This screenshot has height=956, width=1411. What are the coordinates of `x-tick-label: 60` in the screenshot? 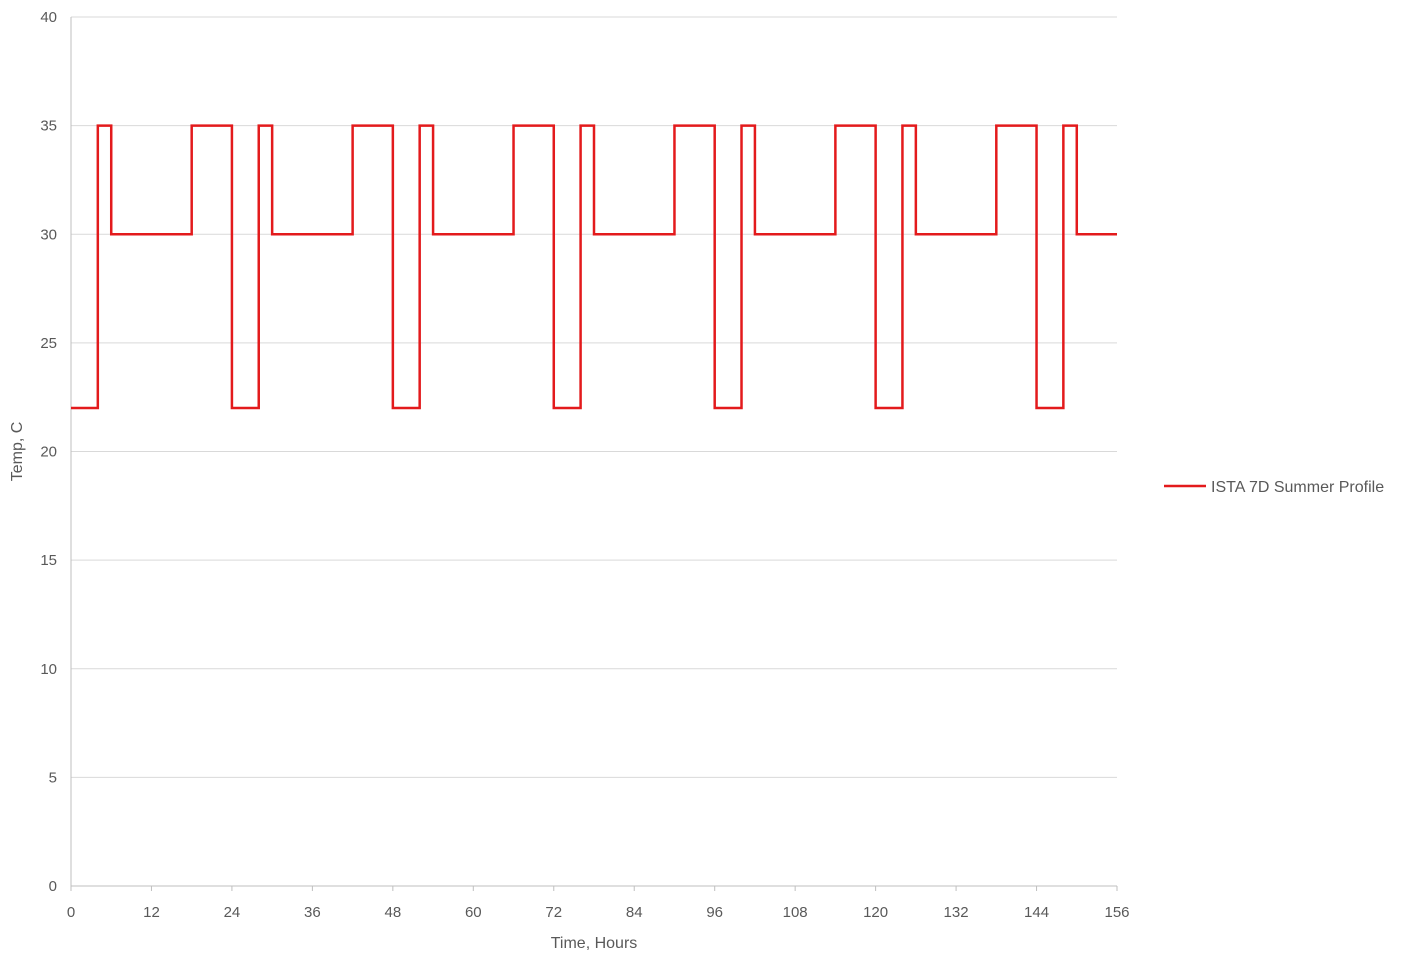 It's located at (473, 912).